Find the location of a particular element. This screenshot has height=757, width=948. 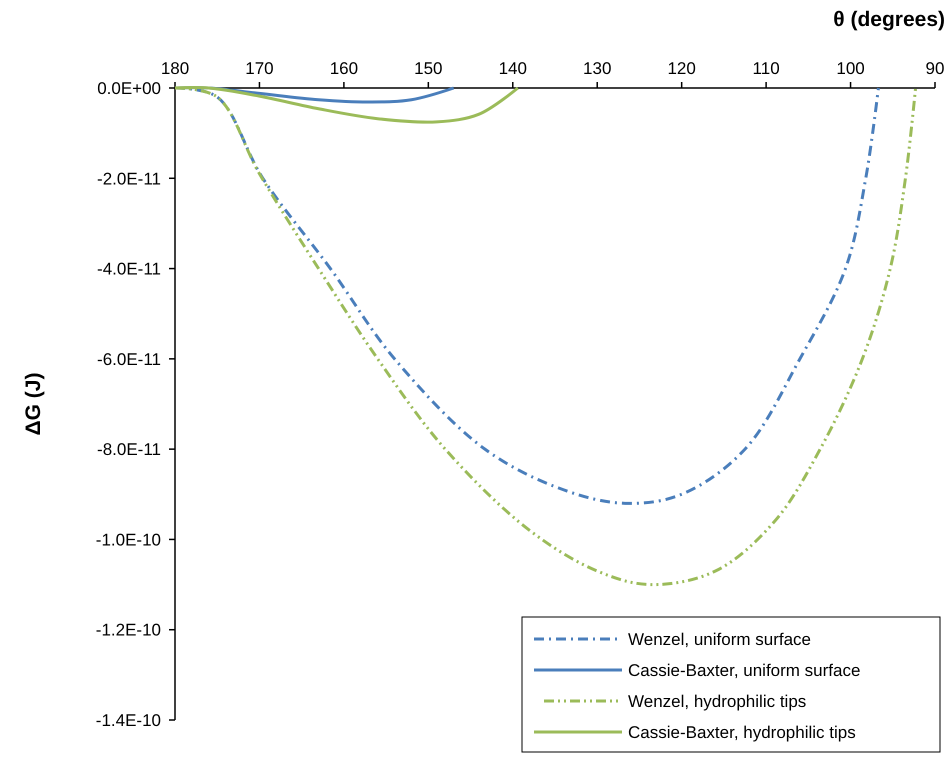

x-tick-label: 130 is located at coordinates (597, 68).